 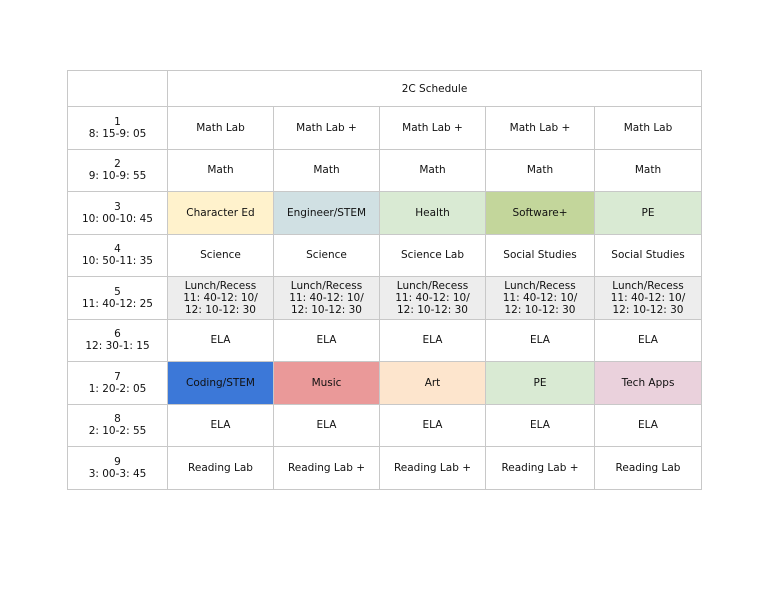 I want to click on period-cell: 5 11: 40-12: 25, so click(x=117, y=298).